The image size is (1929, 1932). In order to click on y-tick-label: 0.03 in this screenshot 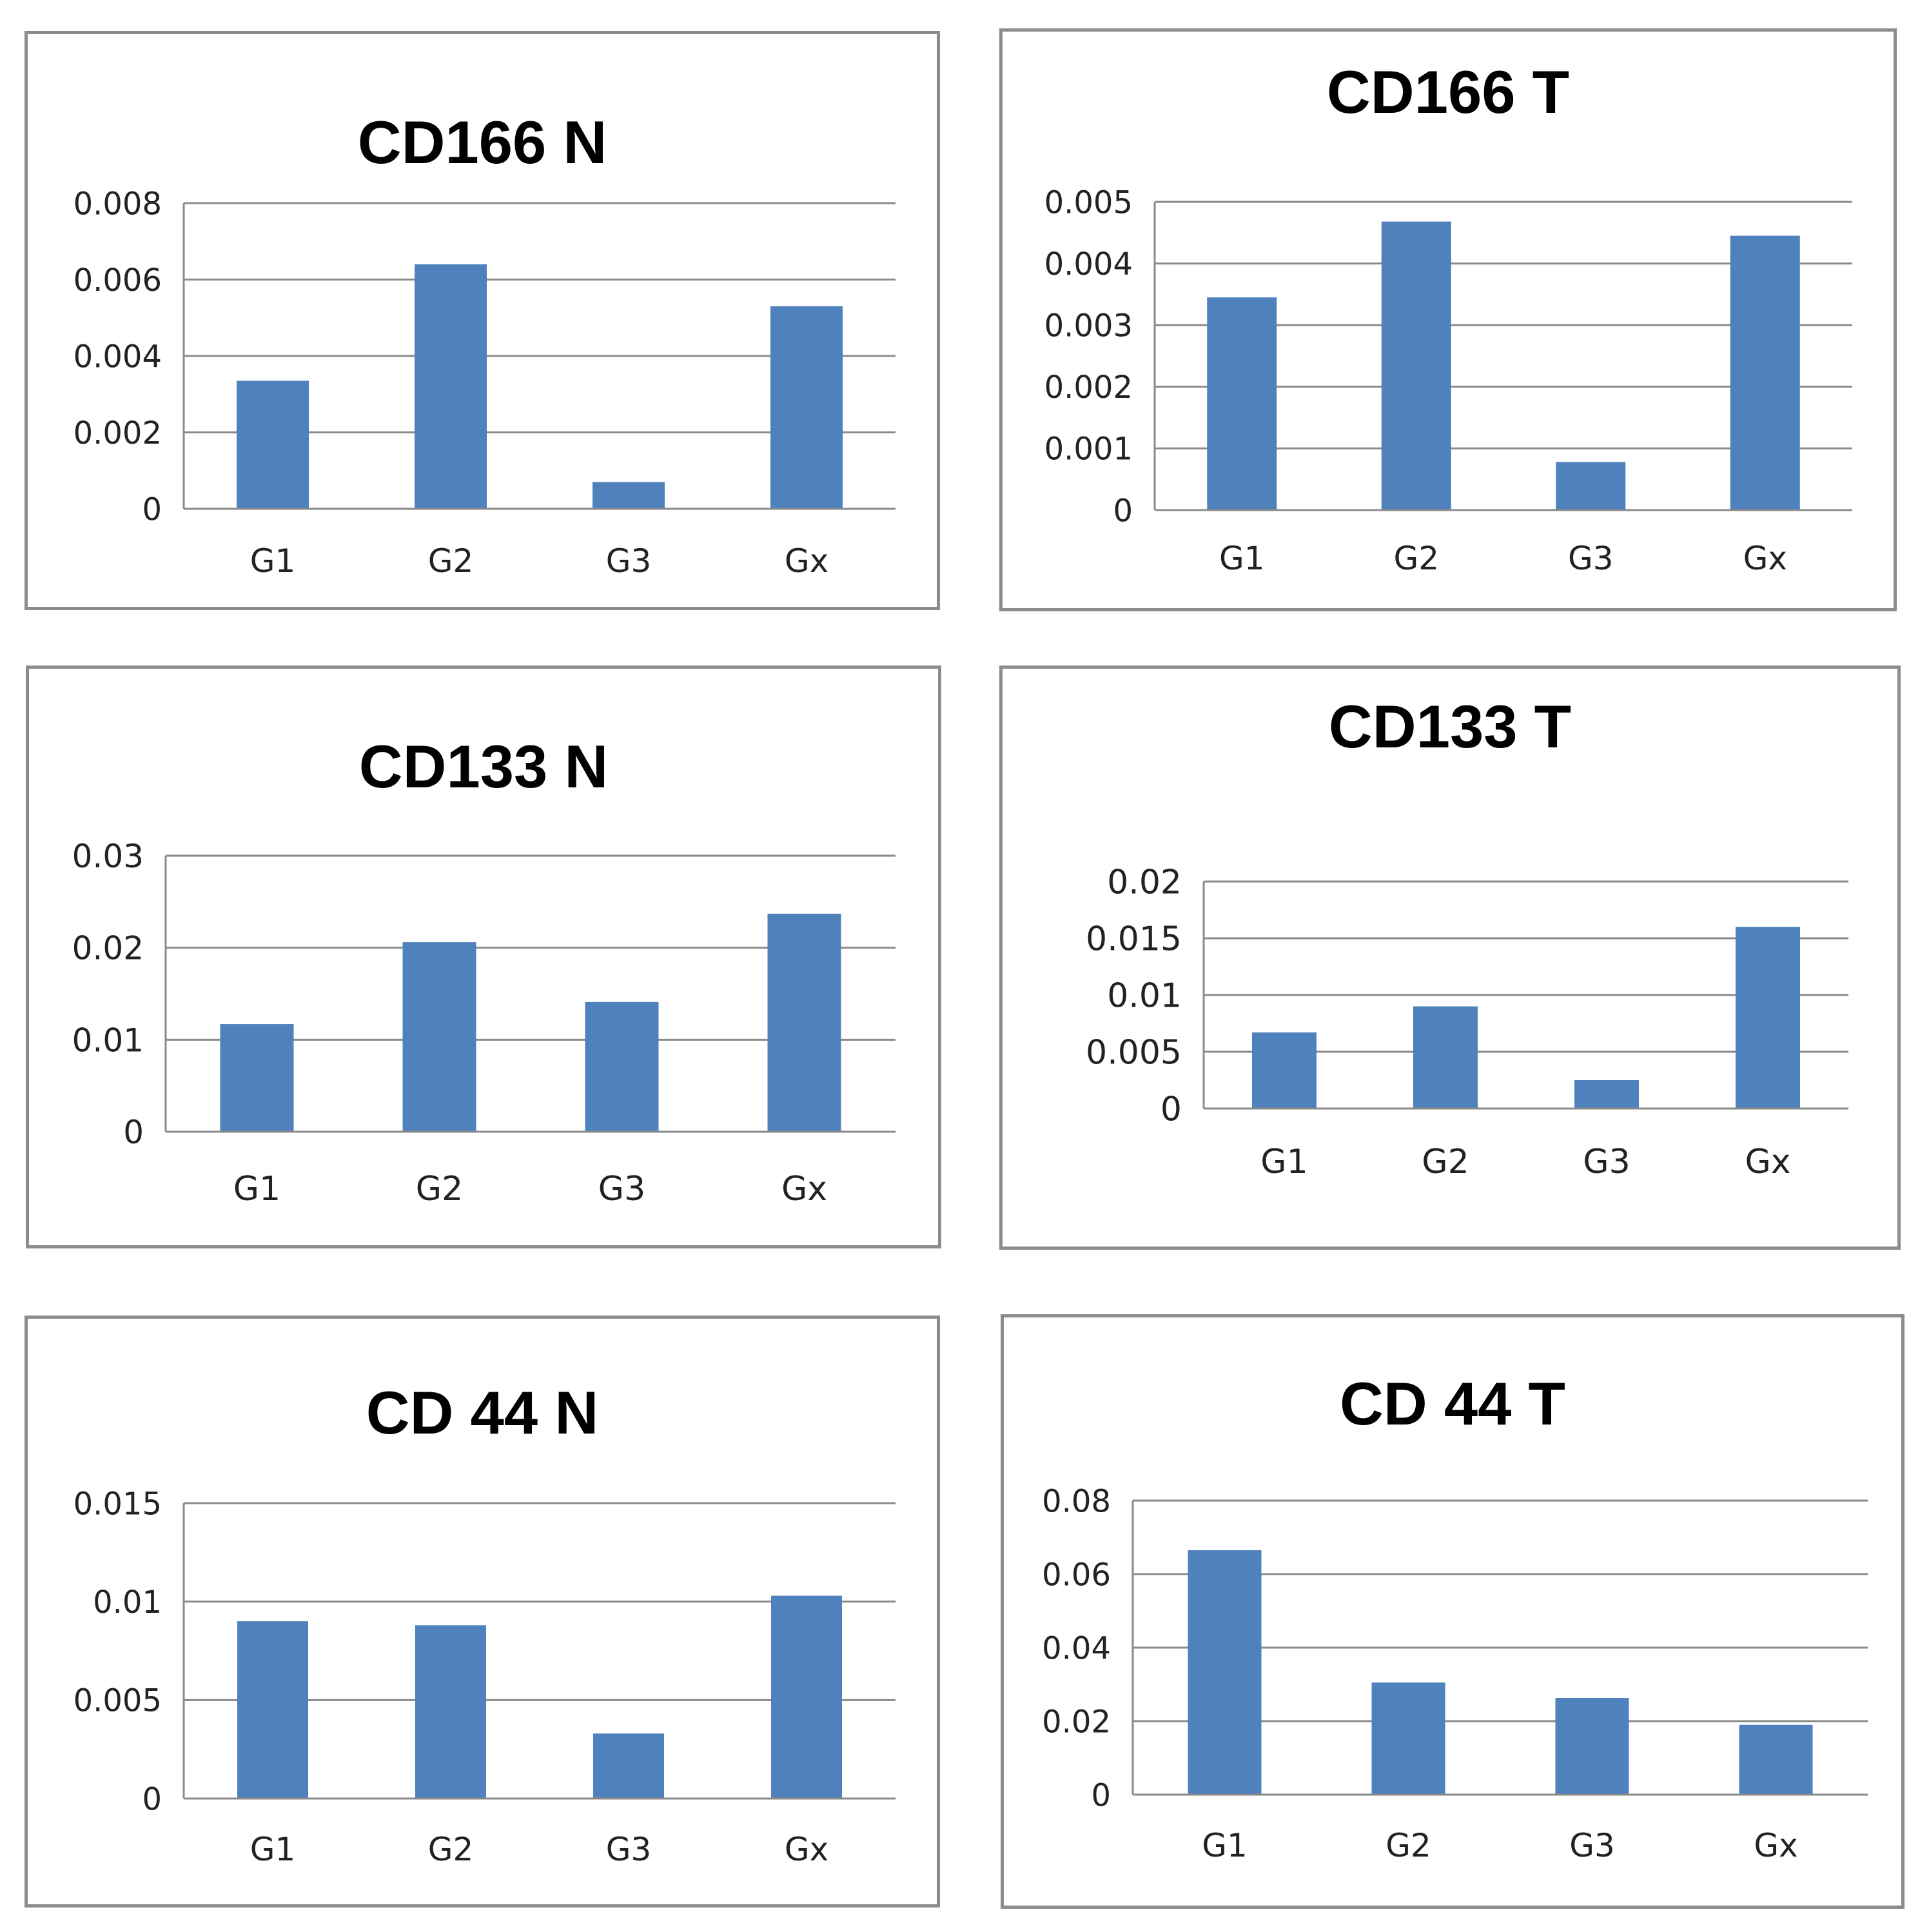, I will do `click(108, 856)`.